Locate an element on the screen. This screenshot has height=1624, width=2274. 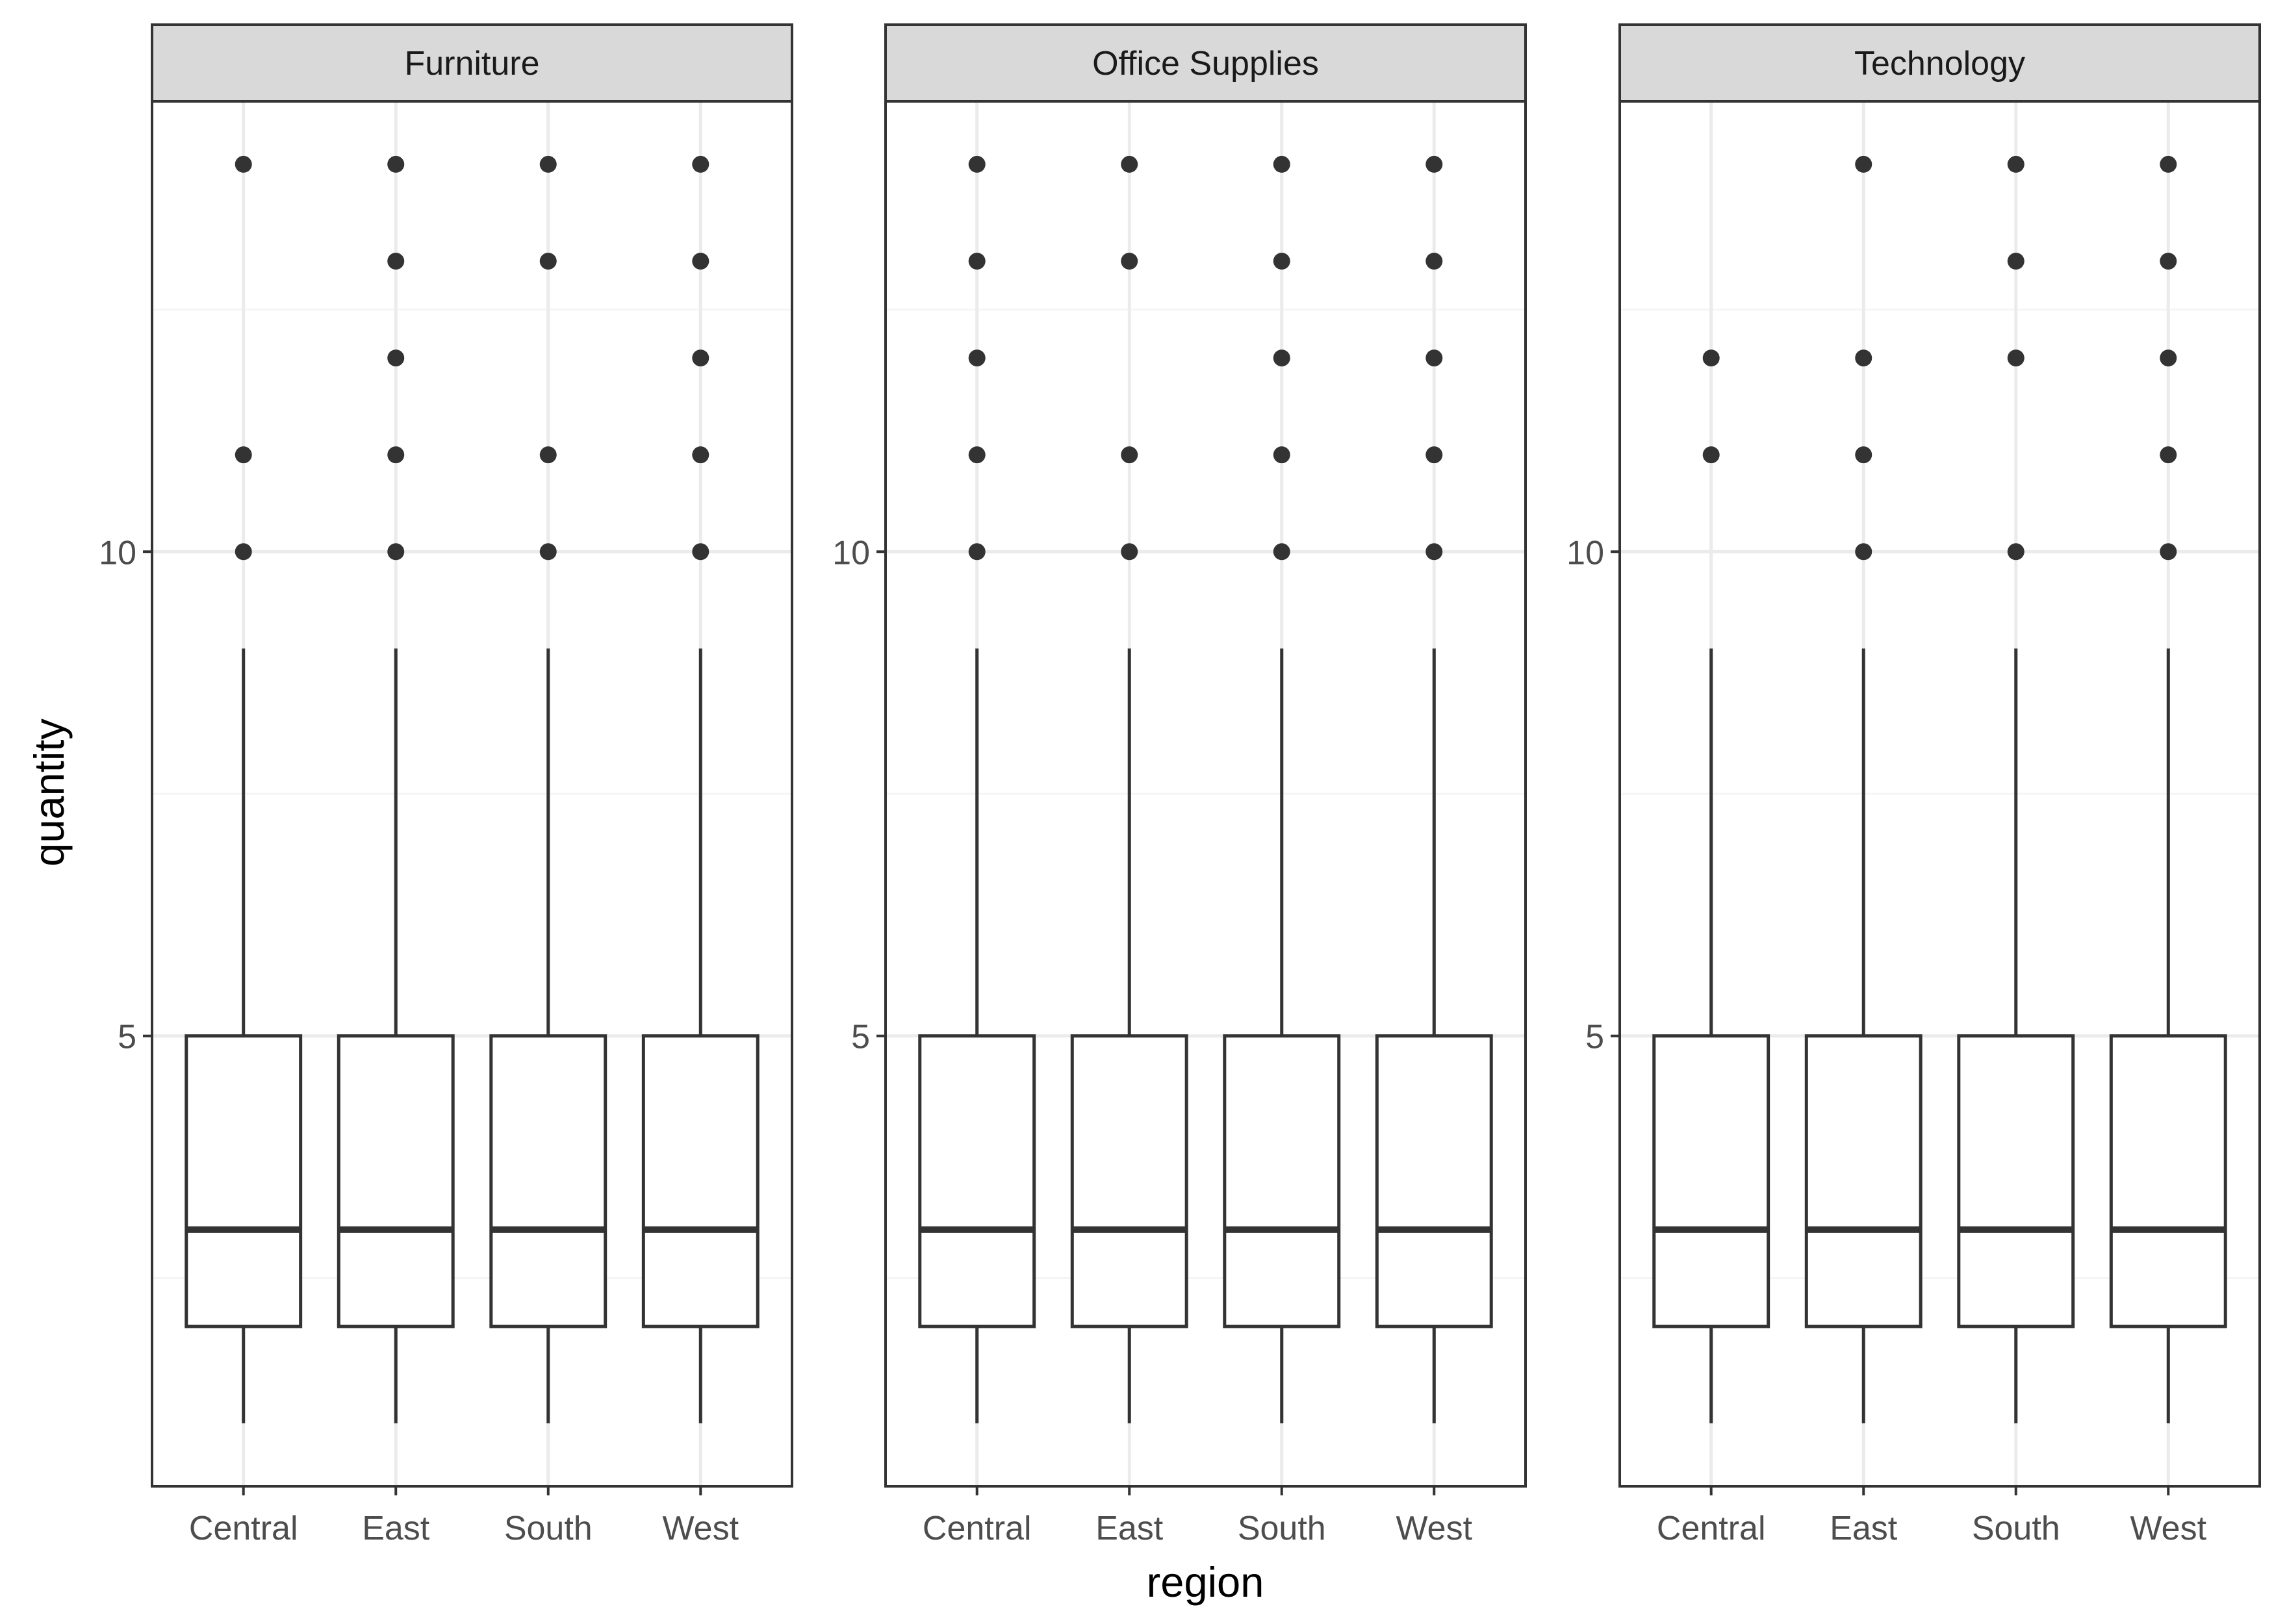
facet-strip-label: Technology is located at coordinates (1939, 63).